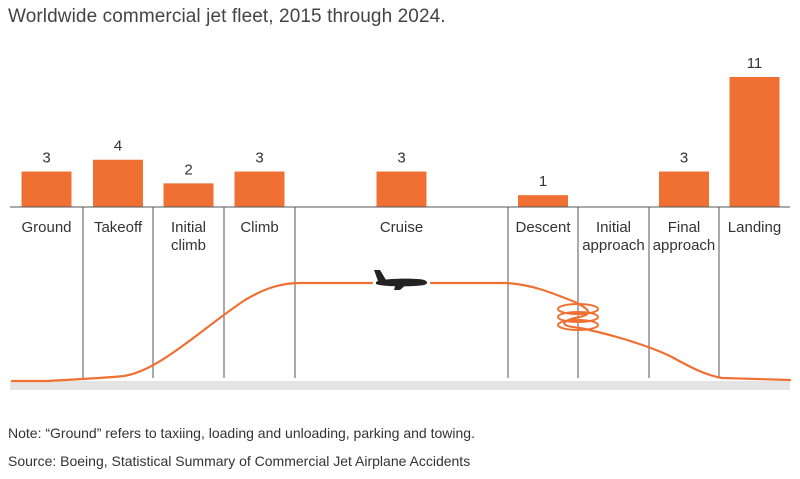  I want to click on category-label: Cruise, so click(401, 227).